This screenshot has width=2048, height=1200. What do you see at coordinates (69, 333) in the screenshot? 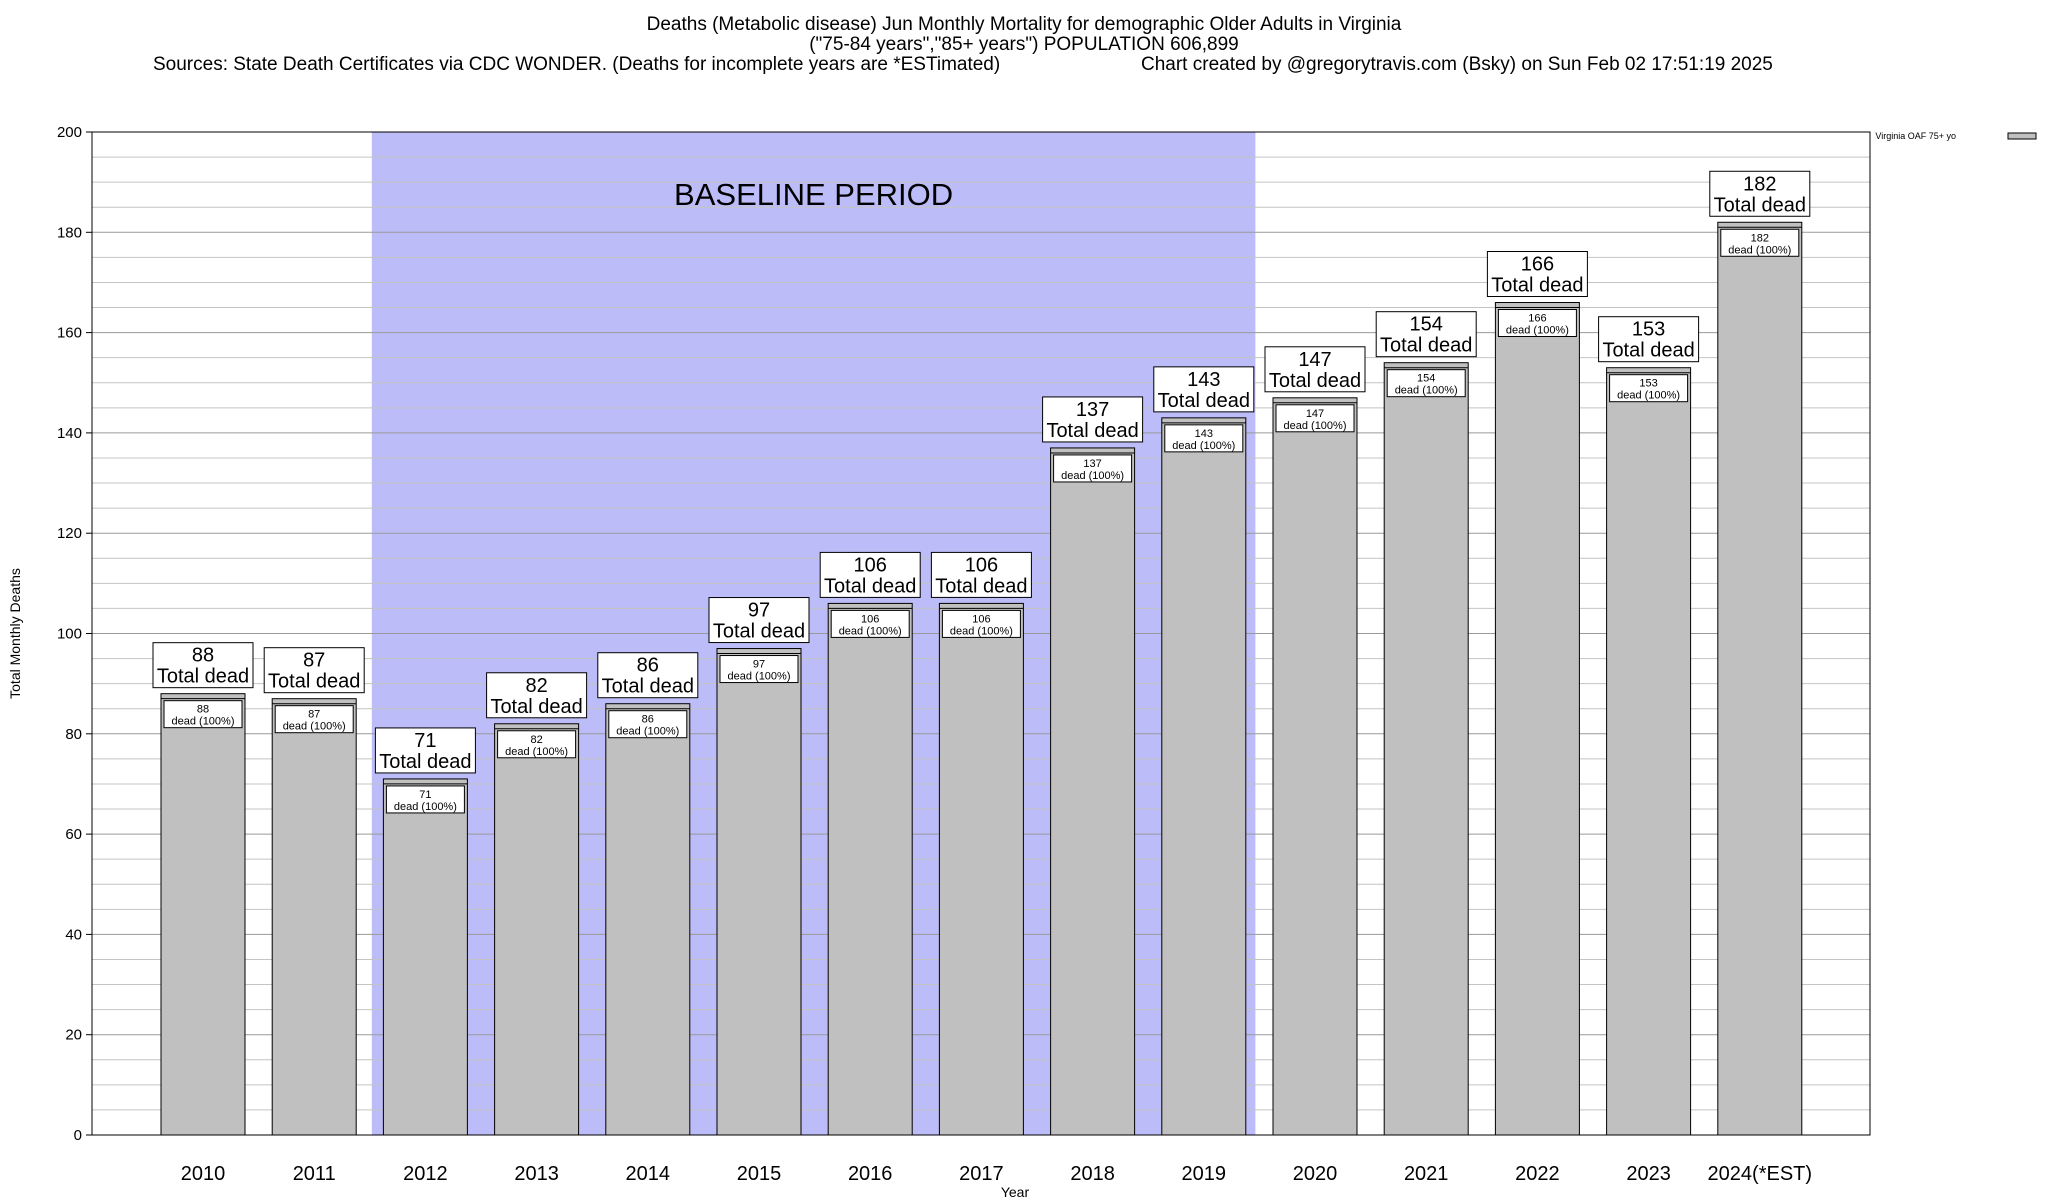
I see `y-tick-label: 160` at bounding box center [69, 333].